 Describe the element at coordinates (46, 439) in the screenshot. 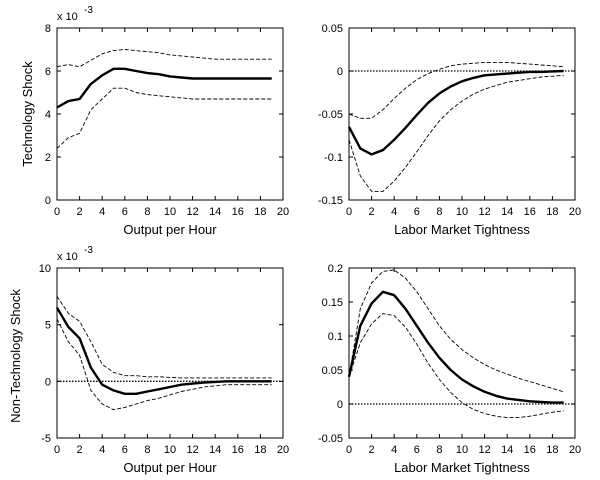

I see `y-tick-label: -5` at that location.